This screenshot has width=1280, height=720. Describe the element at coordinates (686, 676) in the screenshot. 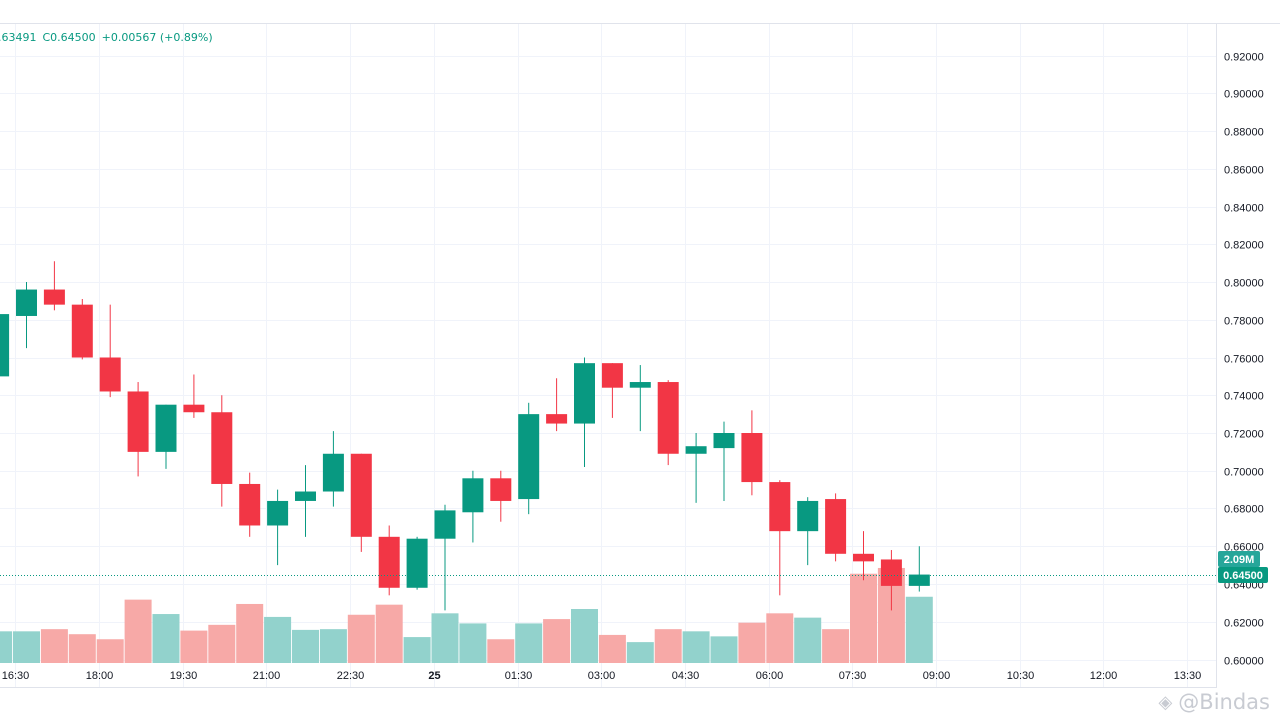

I see `time-tick-label: 04:30` at that location.